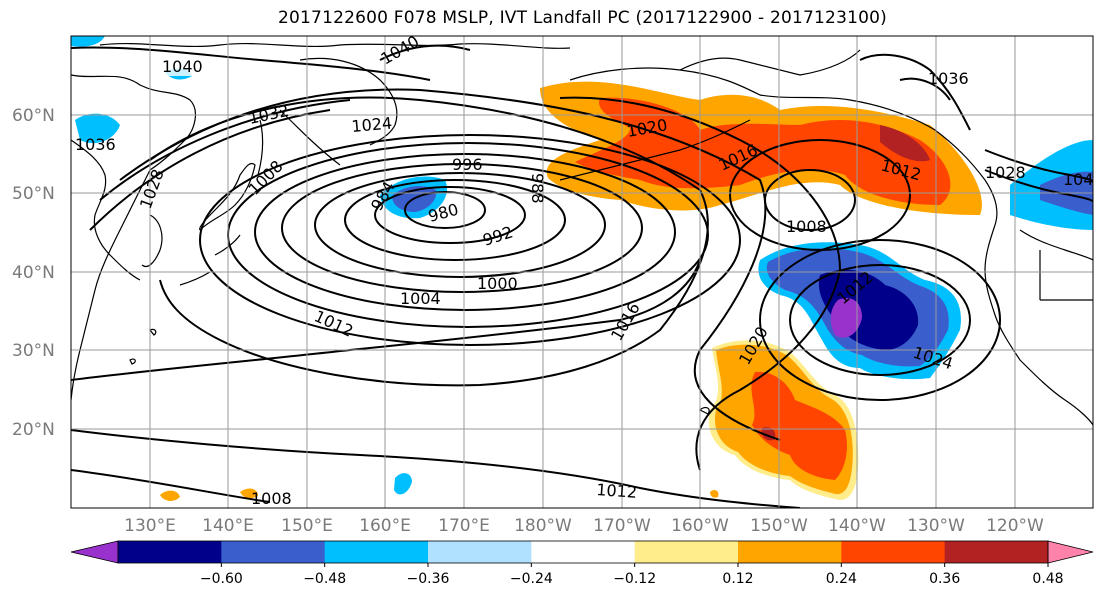 The height and width of the screenshot is (601, 1105). Describe the element at coordinates (307, 526) in the screenshot. I see `lon-label: 150°E` at that location.